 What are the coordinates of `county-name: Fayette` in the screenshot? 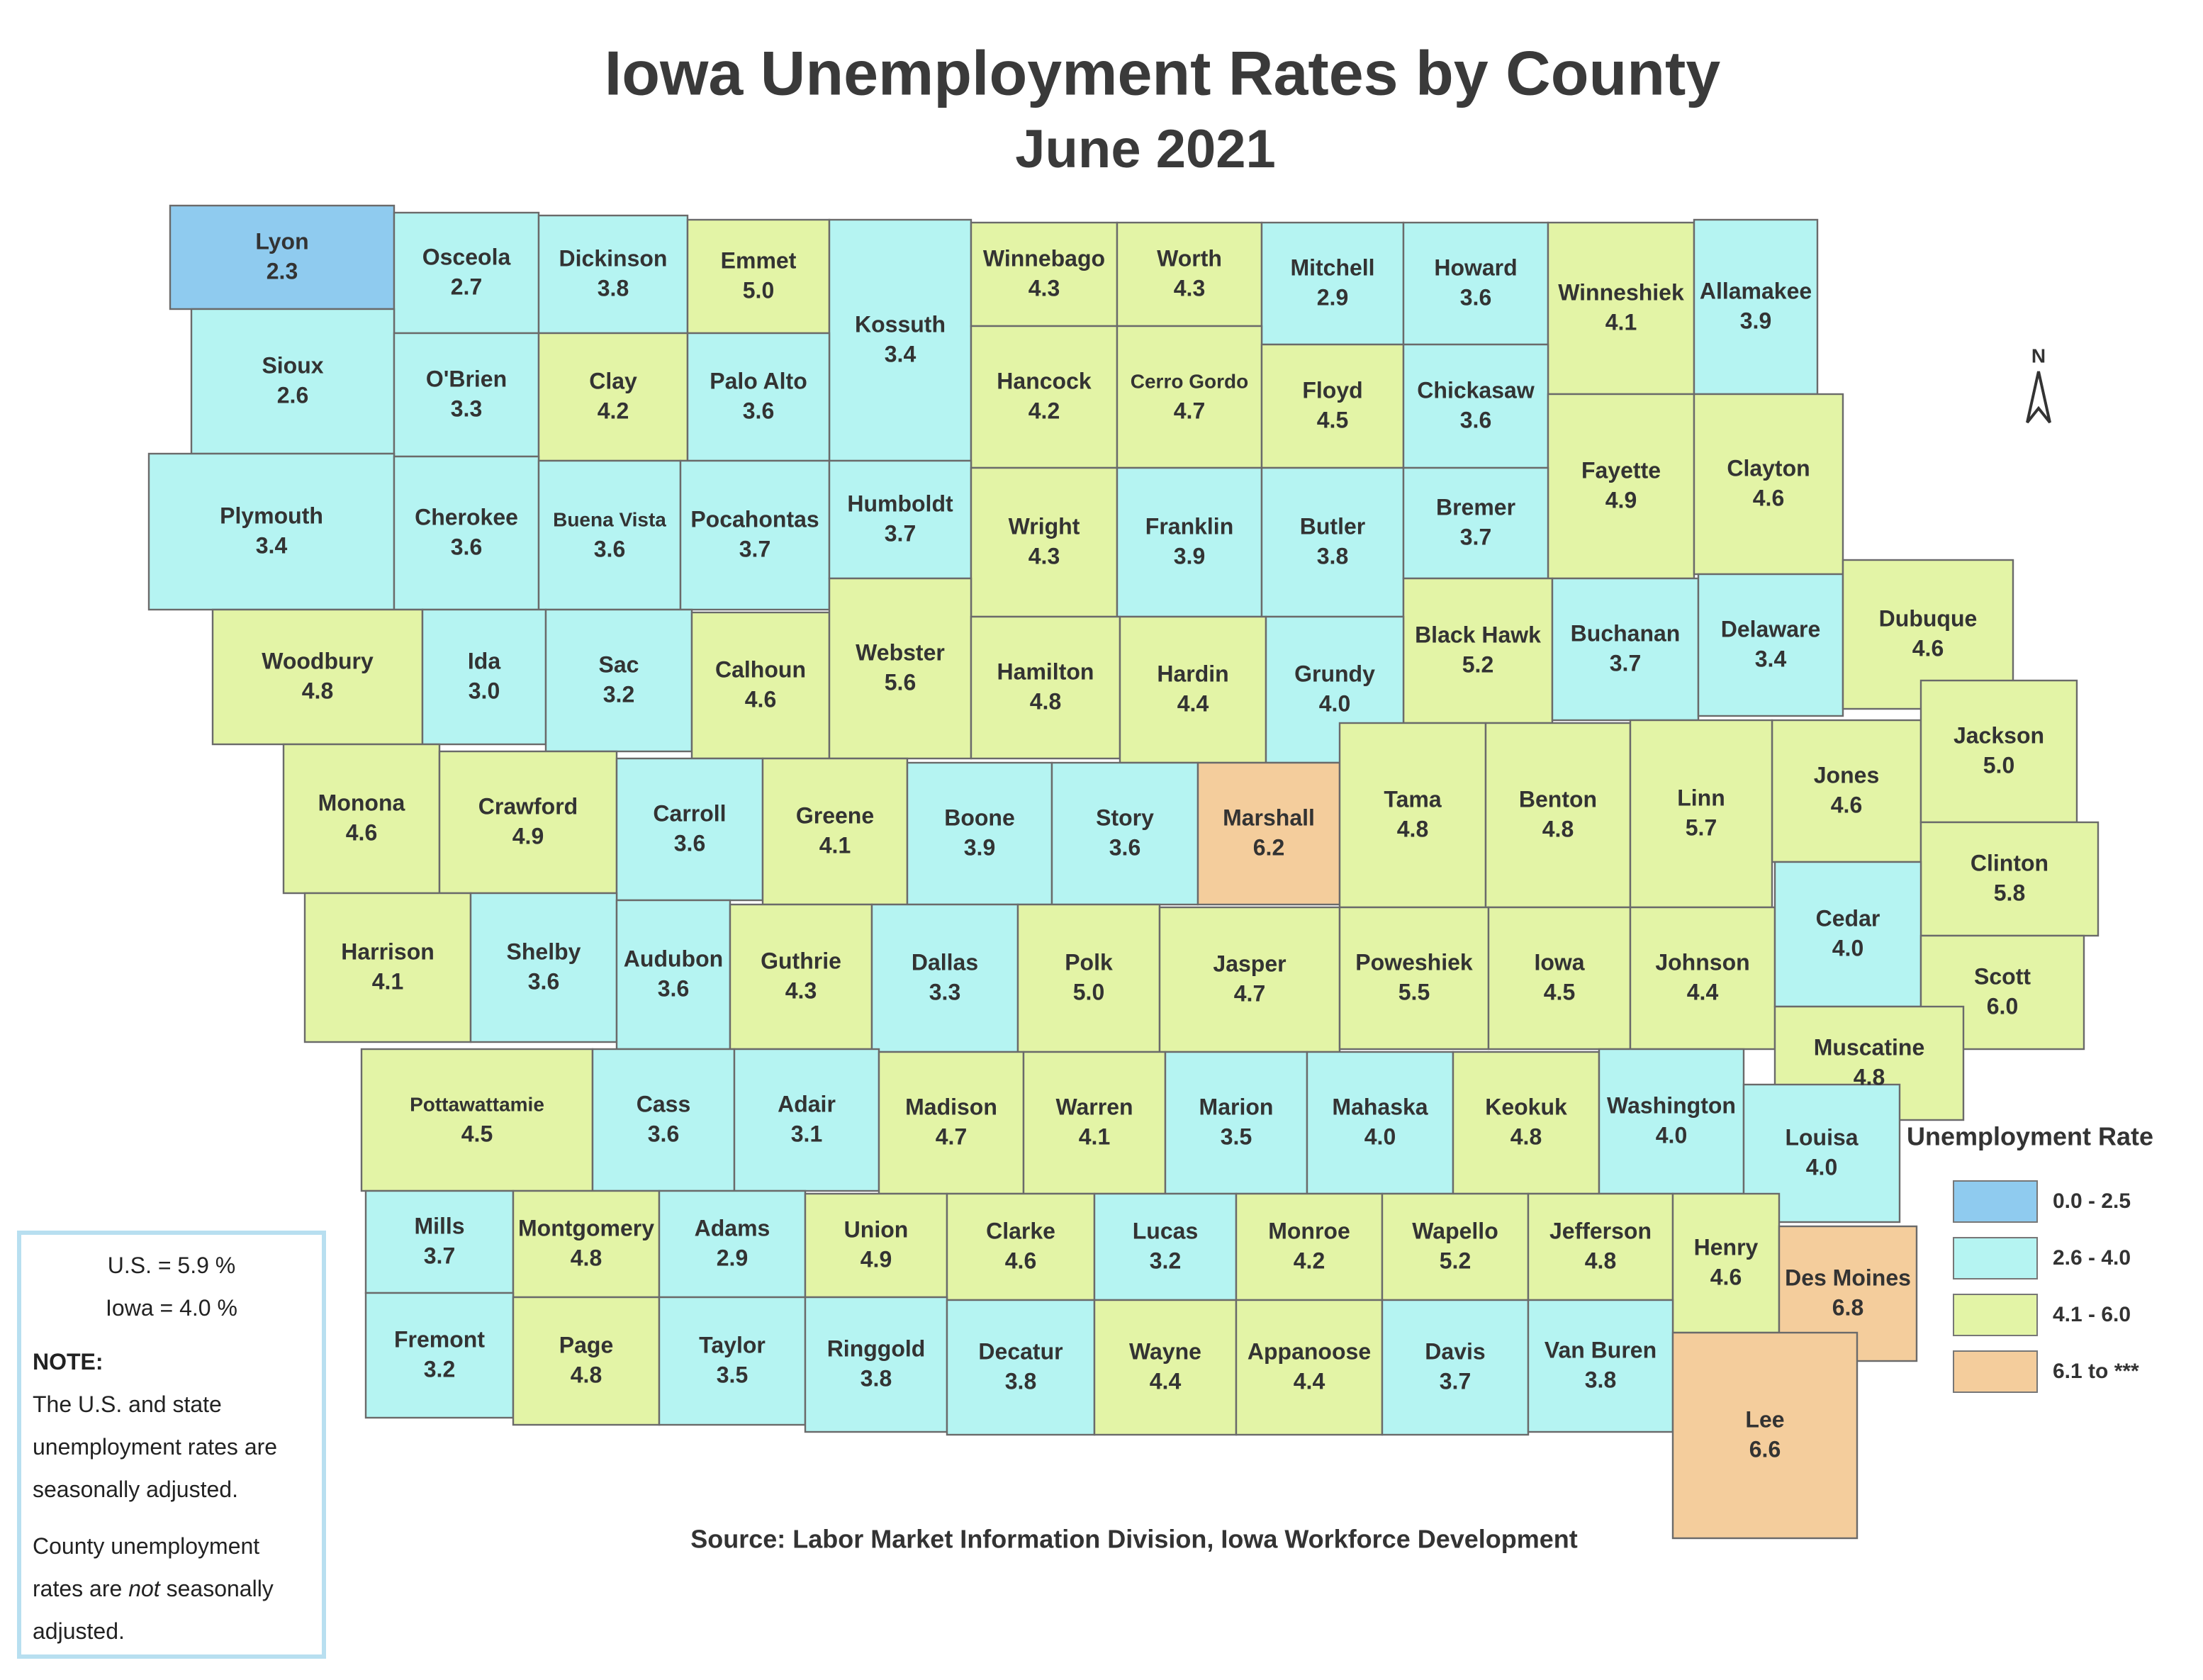 It's located at (1621, 470).